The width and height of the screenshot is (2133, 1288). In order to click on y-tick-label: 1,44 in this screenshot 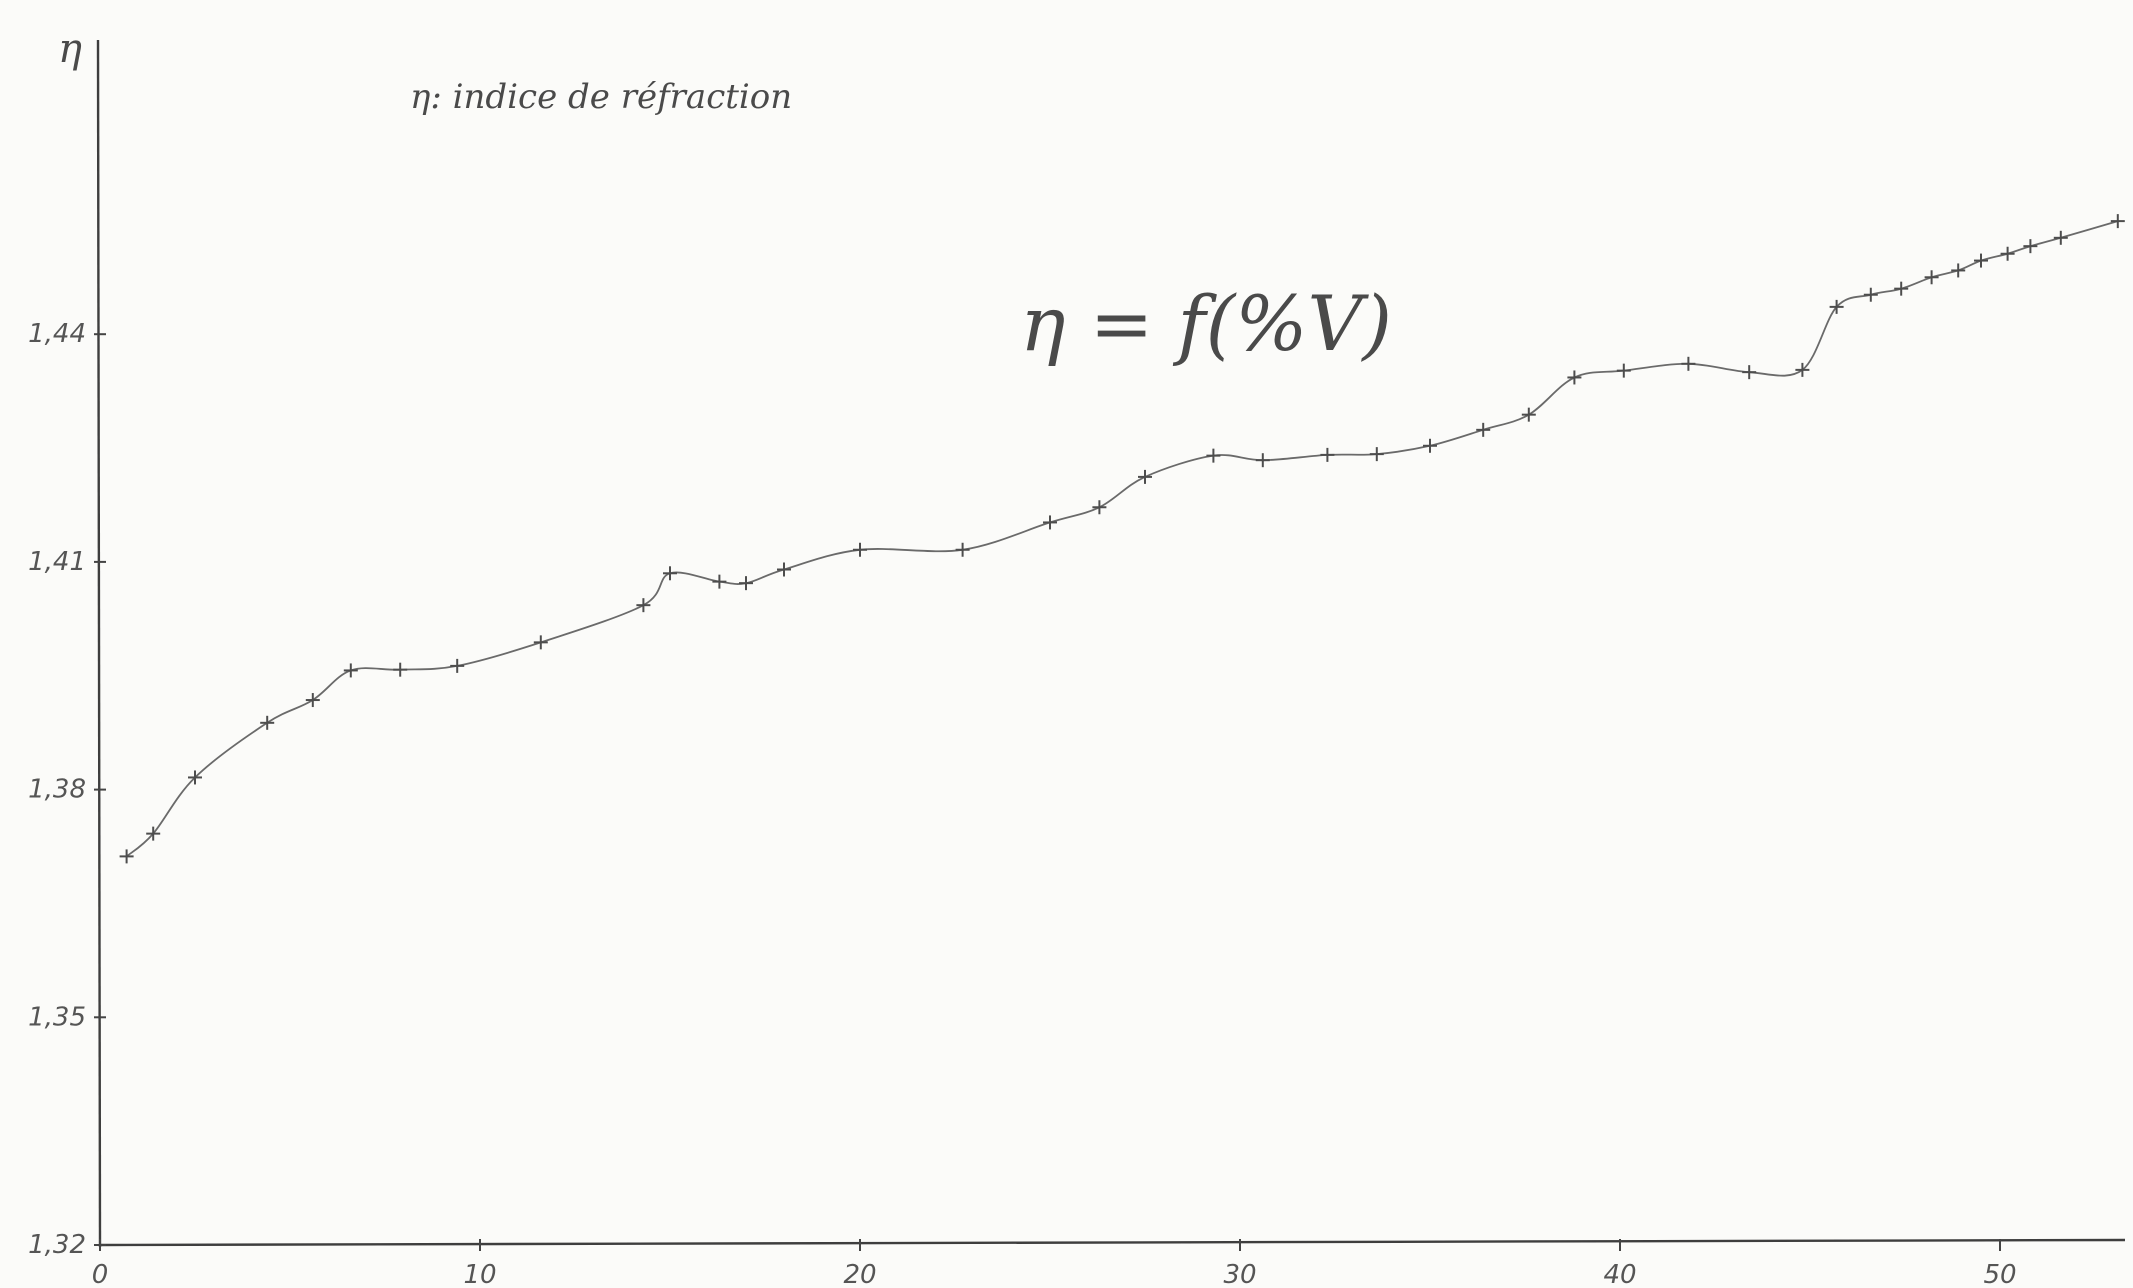, I will do `click(57, 334)`.